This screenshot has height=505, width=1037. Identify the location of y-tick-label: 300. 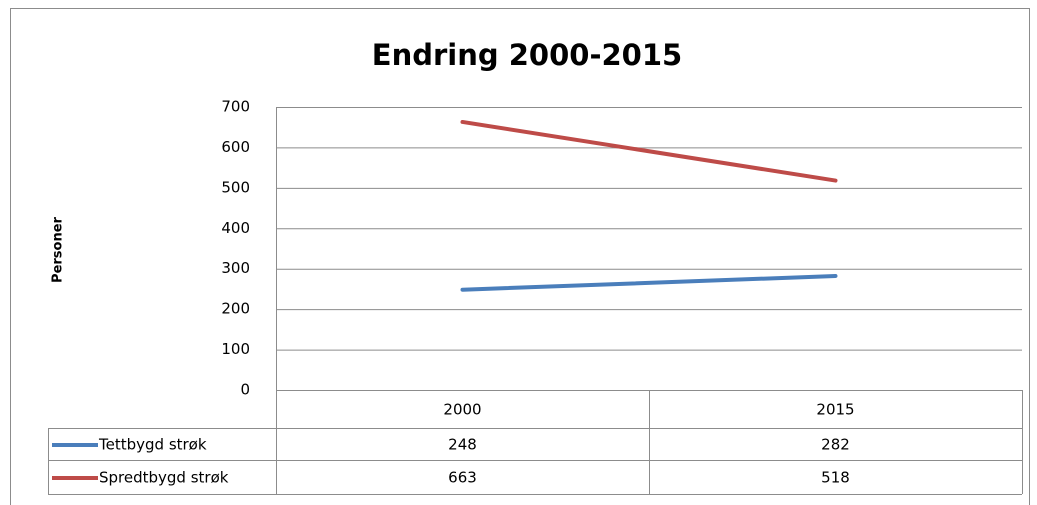
(235, 268).